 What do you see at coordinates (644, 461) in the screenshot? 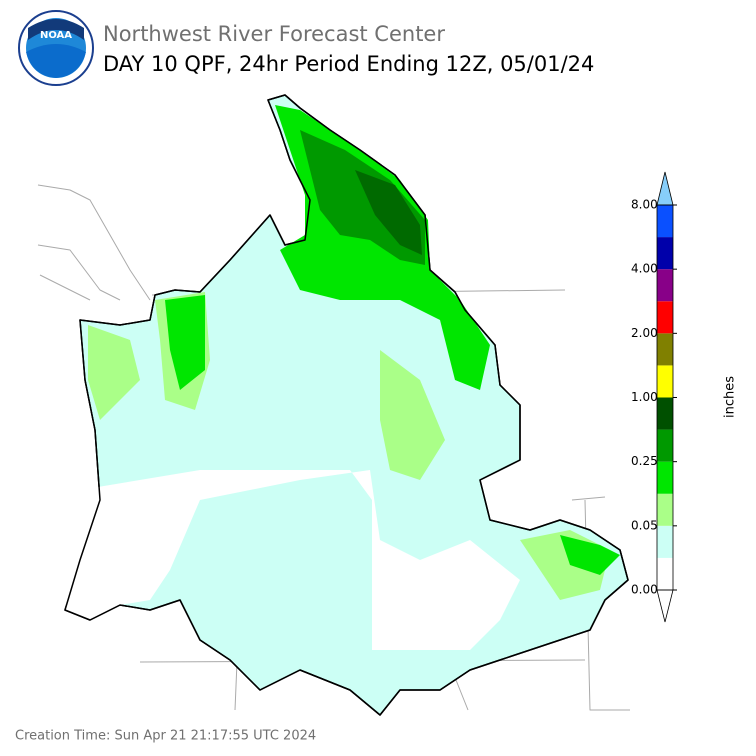
I see `colorbar-tick-label: 0.25` at bounding box center [644, 461].